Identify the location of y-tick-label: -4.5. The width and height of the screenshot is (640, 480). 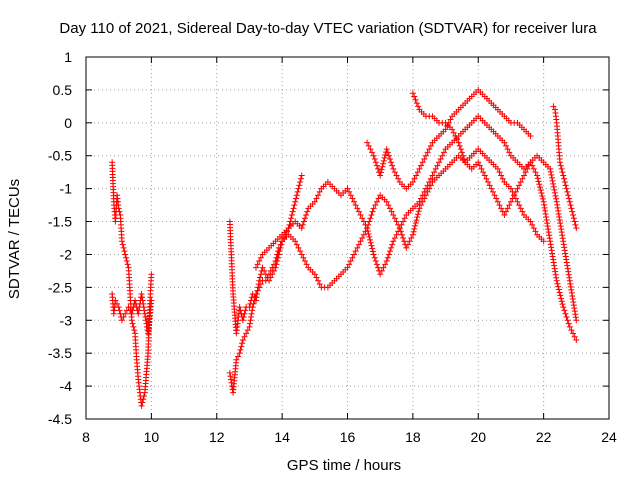
(60, 419).